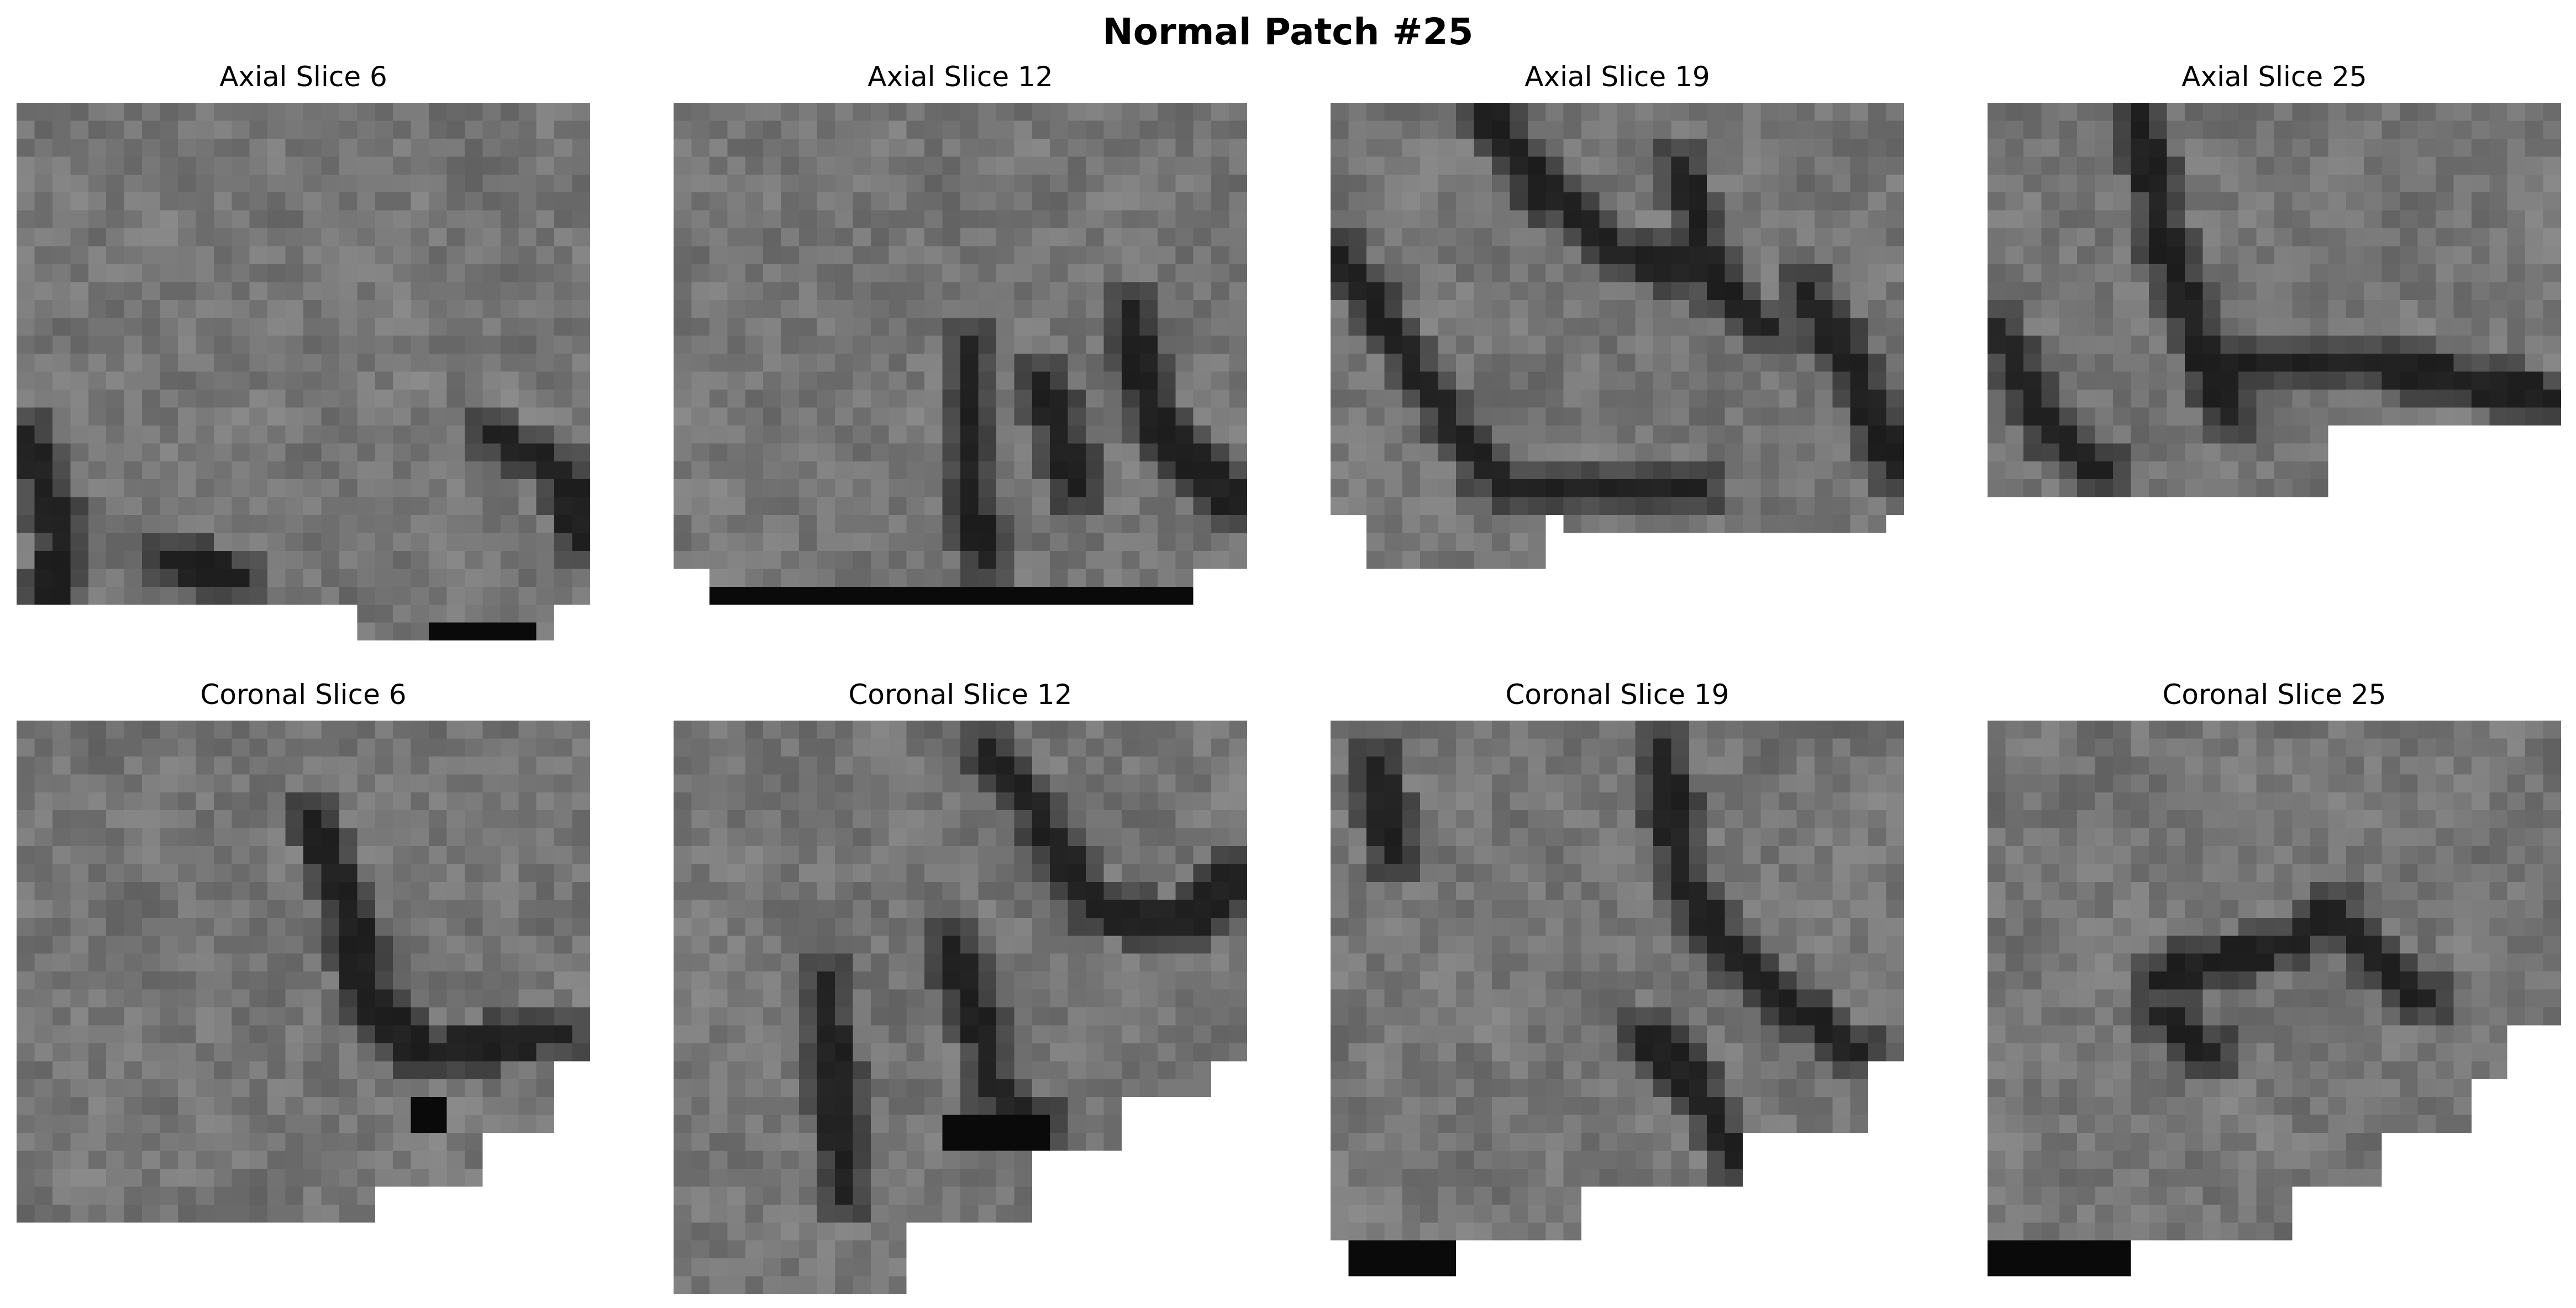 Image resolution: width=2576 pixels, height=1308 pixels. I want to click on panel-title: Coronal Slice 19, so click(1617, 695).